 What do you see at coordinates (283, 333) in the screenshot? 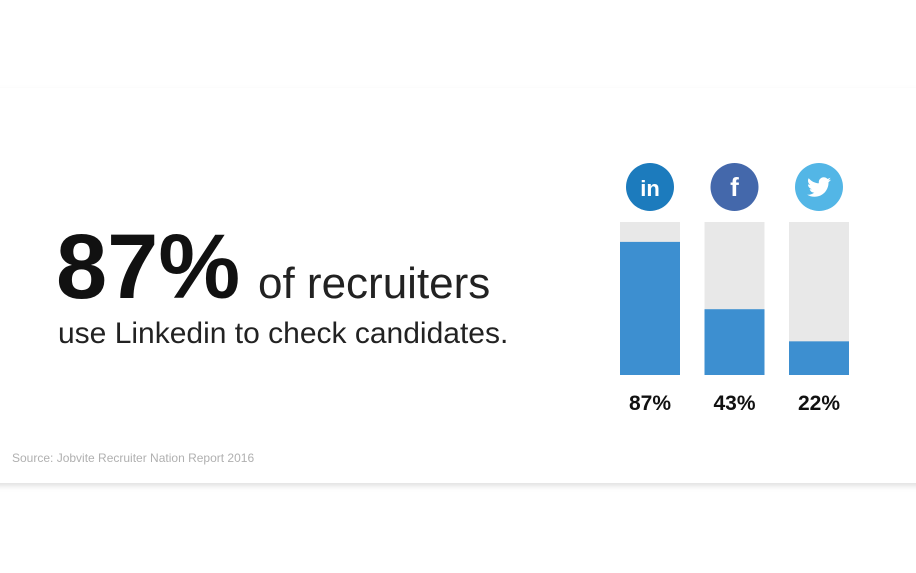
I see `headline-subline: use Linkedin to check candidates.` at bounding box center [283, 333].